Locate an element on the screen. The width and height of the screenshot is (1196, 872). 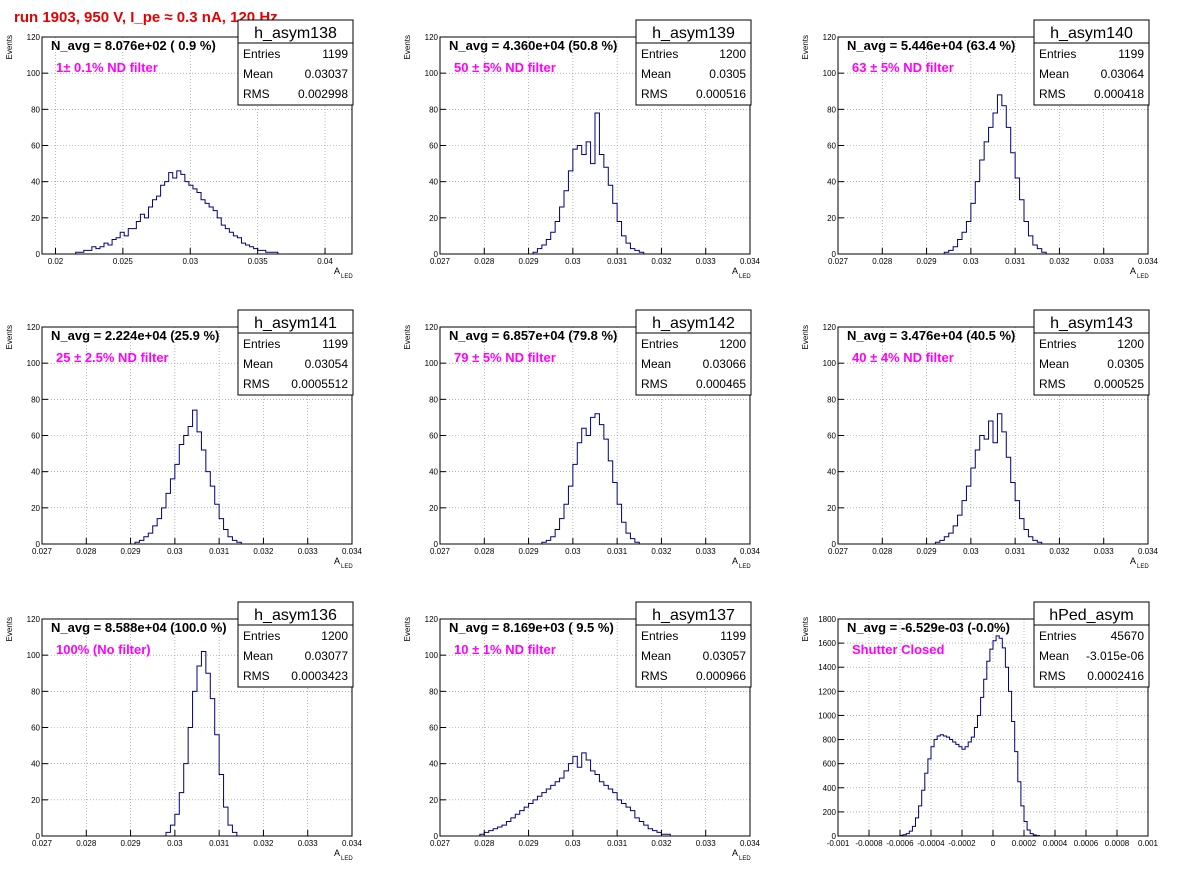
x-tick-label: -0.001 is located at coordinates (838, 843).